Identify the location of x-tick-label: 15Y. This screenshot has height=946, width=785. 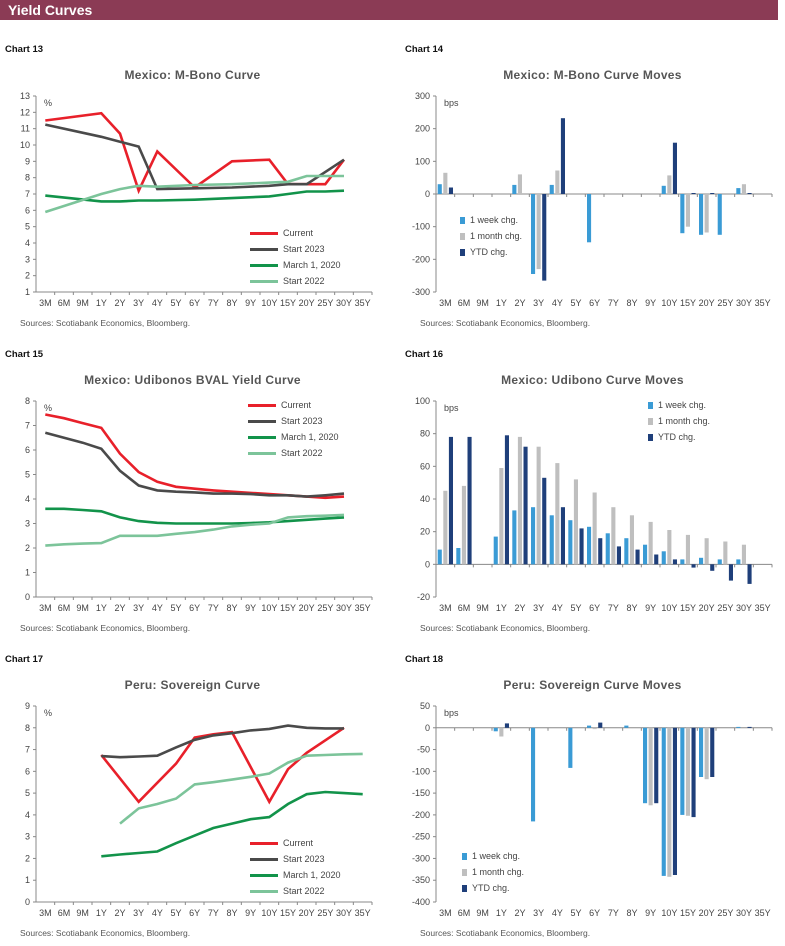
(688, 913).